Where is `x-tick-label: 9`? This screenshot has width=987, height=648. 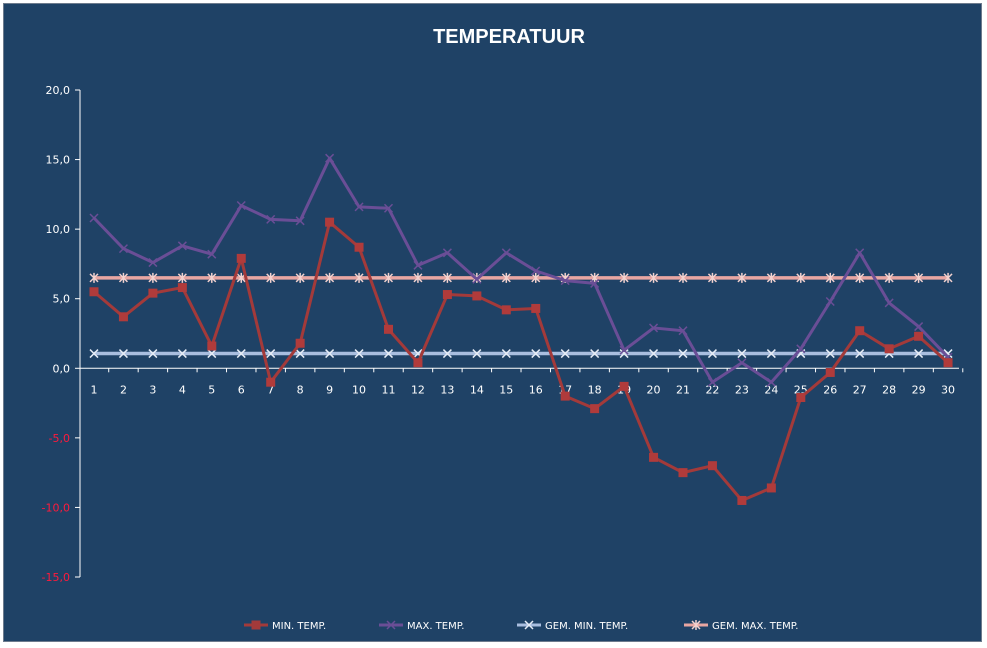
x-tick-label: 9 is located at coordinates (329, 389).